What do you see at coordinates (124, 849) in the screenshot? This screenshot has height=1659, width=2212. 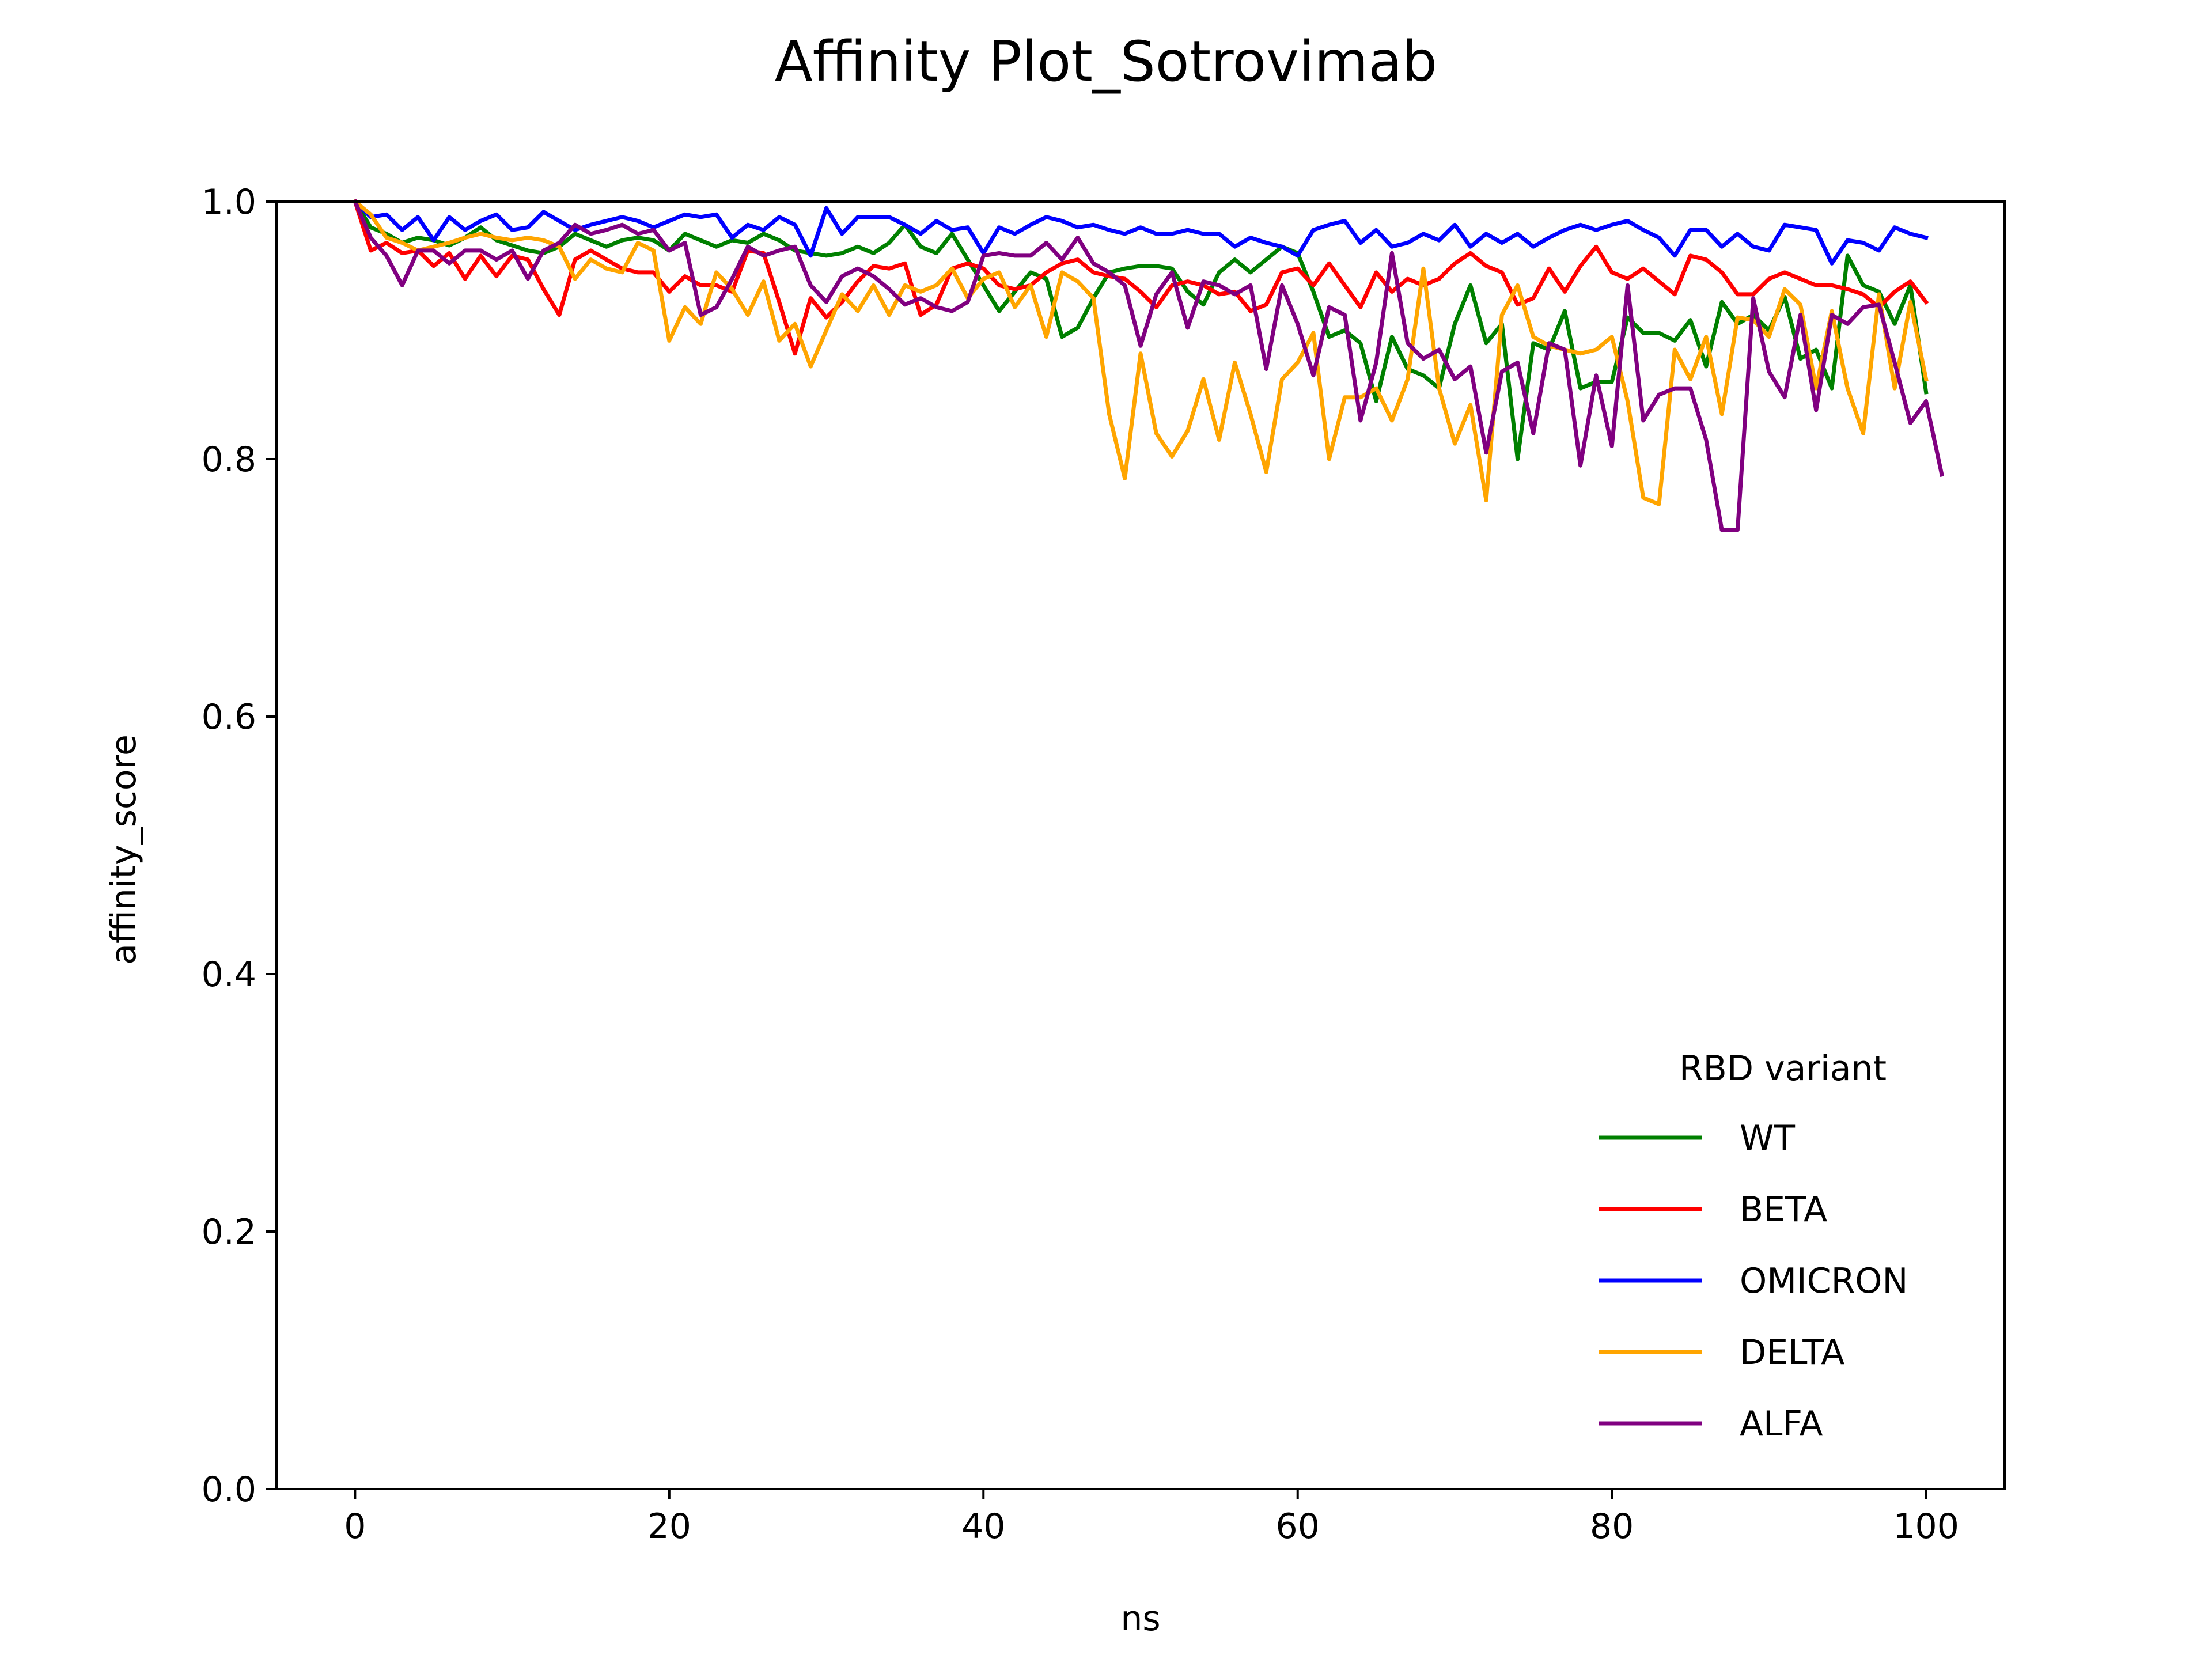 I see `y-axis-label: affinity_score` at bounding box center [124, 849].